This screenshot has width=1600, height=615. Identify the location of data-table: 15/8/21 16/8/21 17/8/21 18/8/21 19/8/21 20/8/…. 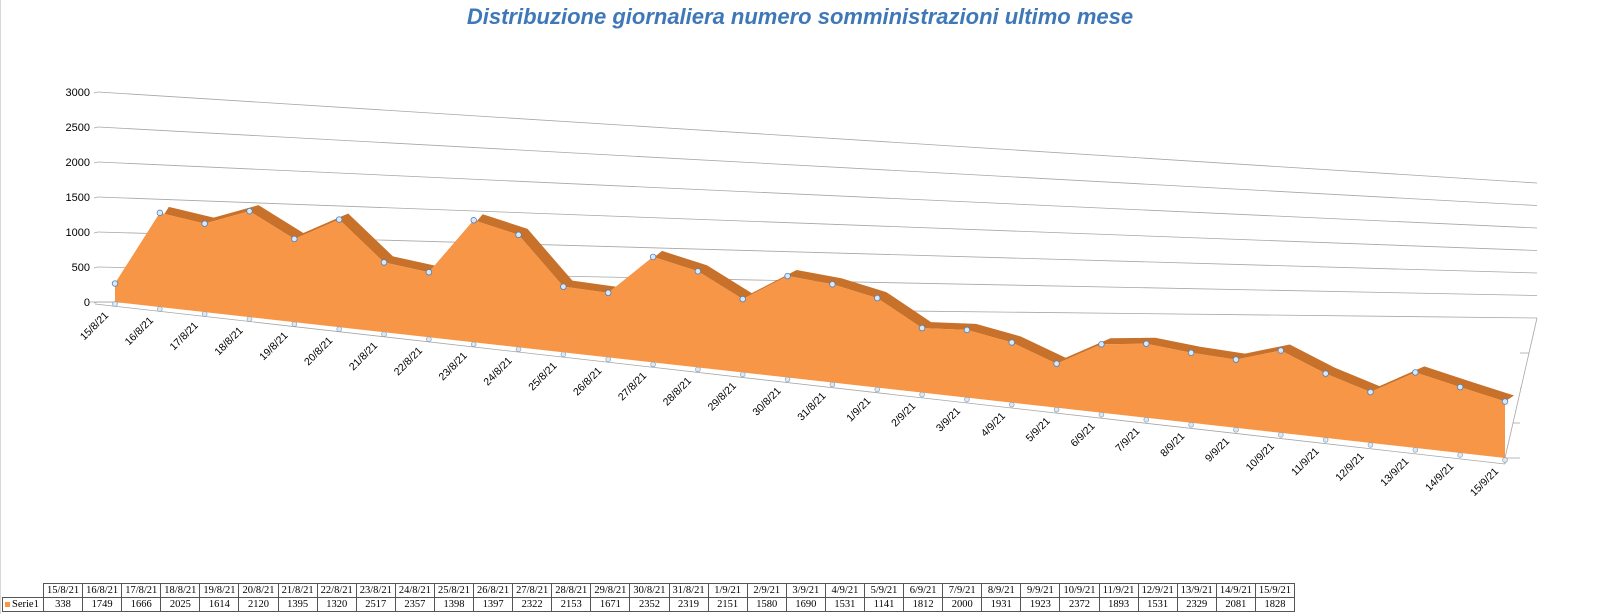
(649, 597).